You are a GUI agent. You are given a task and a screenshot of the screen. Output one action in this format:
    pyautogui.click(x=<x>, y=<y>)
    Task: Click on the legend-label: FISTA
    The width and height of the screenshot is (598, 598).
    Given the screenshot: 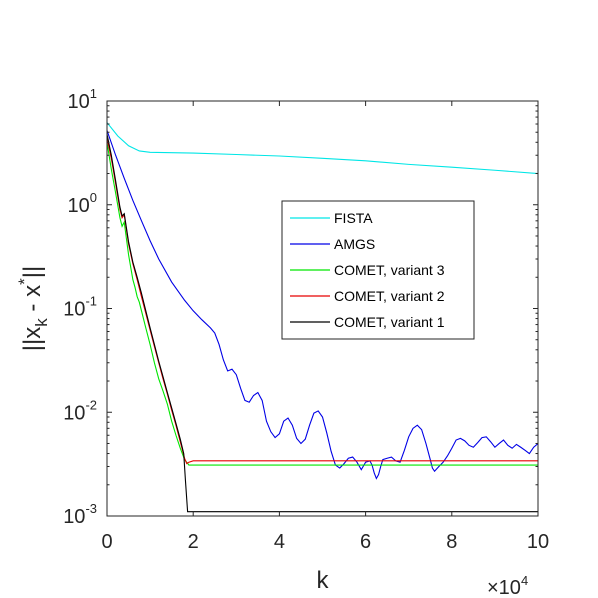 What is the action you would take?
    pyautogui.click(x=353, y=218)
    